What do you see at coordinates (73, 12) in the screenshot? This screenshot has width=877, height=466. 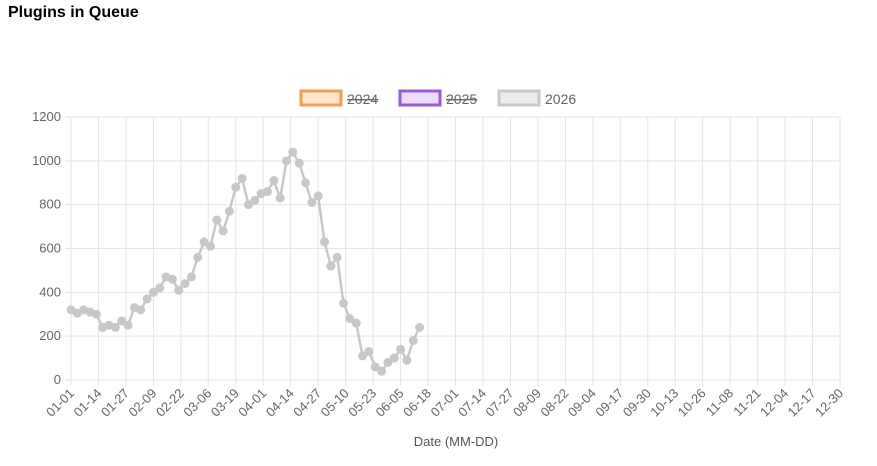 I see `page-title: Plugins in Queue` at bounding box center [73, 12].